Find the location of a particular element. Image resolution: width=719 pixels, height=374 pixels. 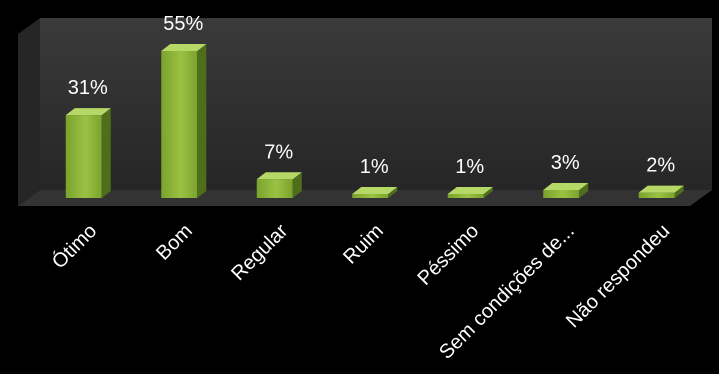

data-label: 2% is located at coordinates (660, 166).